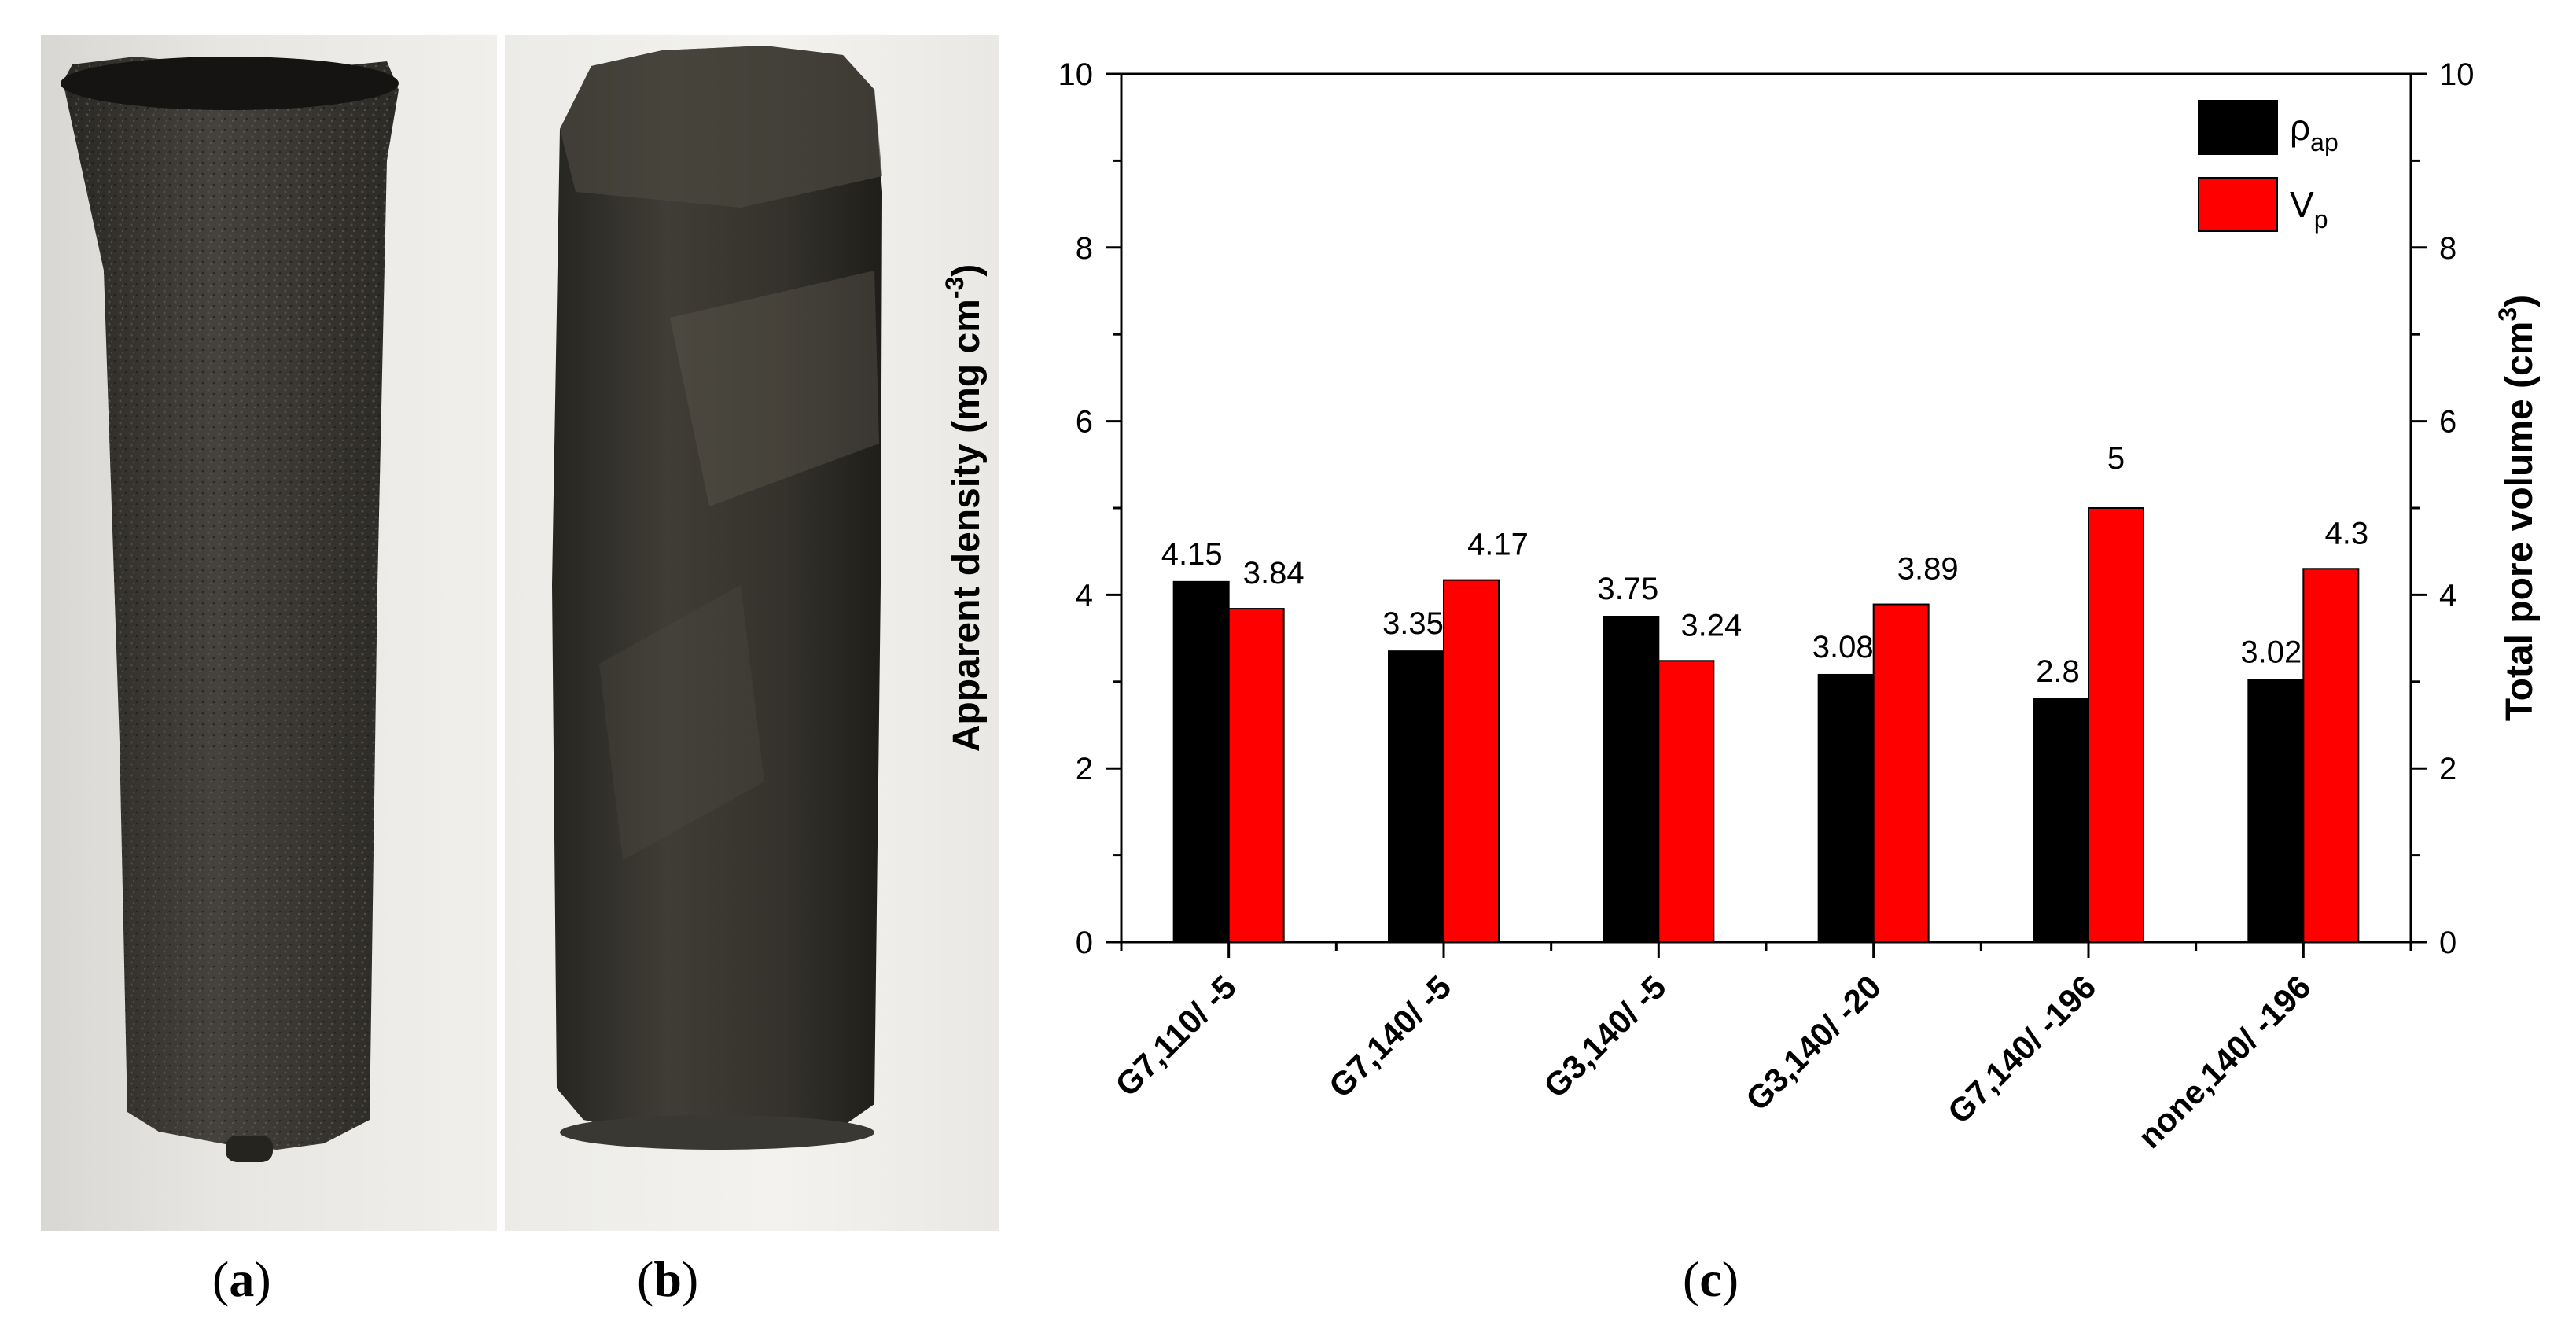 The height and width of the screenshot is (1340, 2576). Describe the element at coordinates (1711, 625) in the screenshot. I see `data-label-pore-volume: 3.24` at that location.